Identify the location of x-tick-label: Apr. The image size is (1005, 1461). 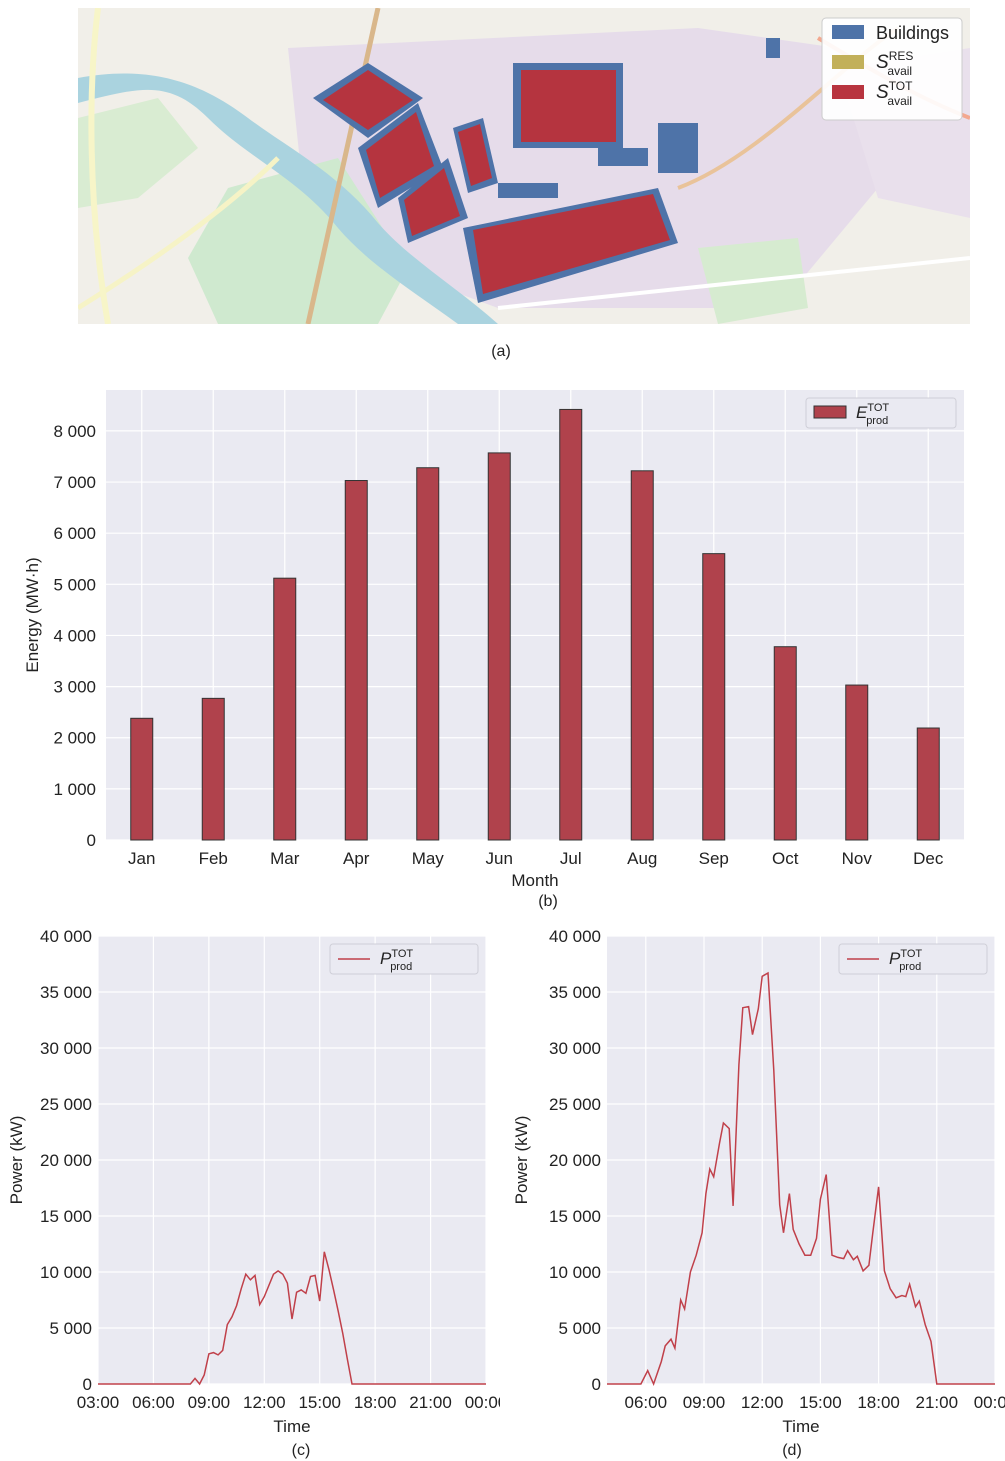
(356, 858).